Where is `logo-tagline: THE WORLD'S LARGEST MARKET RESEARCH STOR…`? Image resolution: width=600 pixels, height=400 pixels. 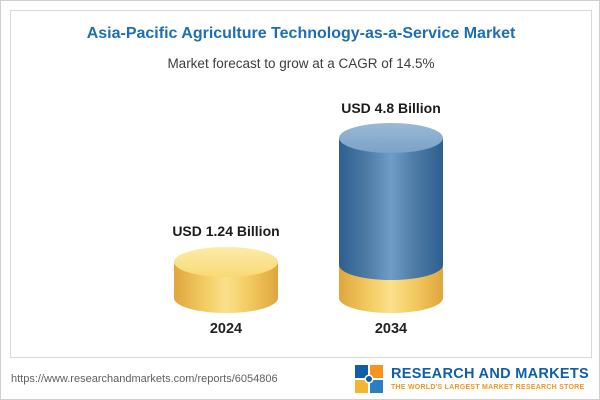 logo-tagline: THE WORLD'S LARGEST MARKET RESEARCH STOR… is located at coordinates (488, 388).